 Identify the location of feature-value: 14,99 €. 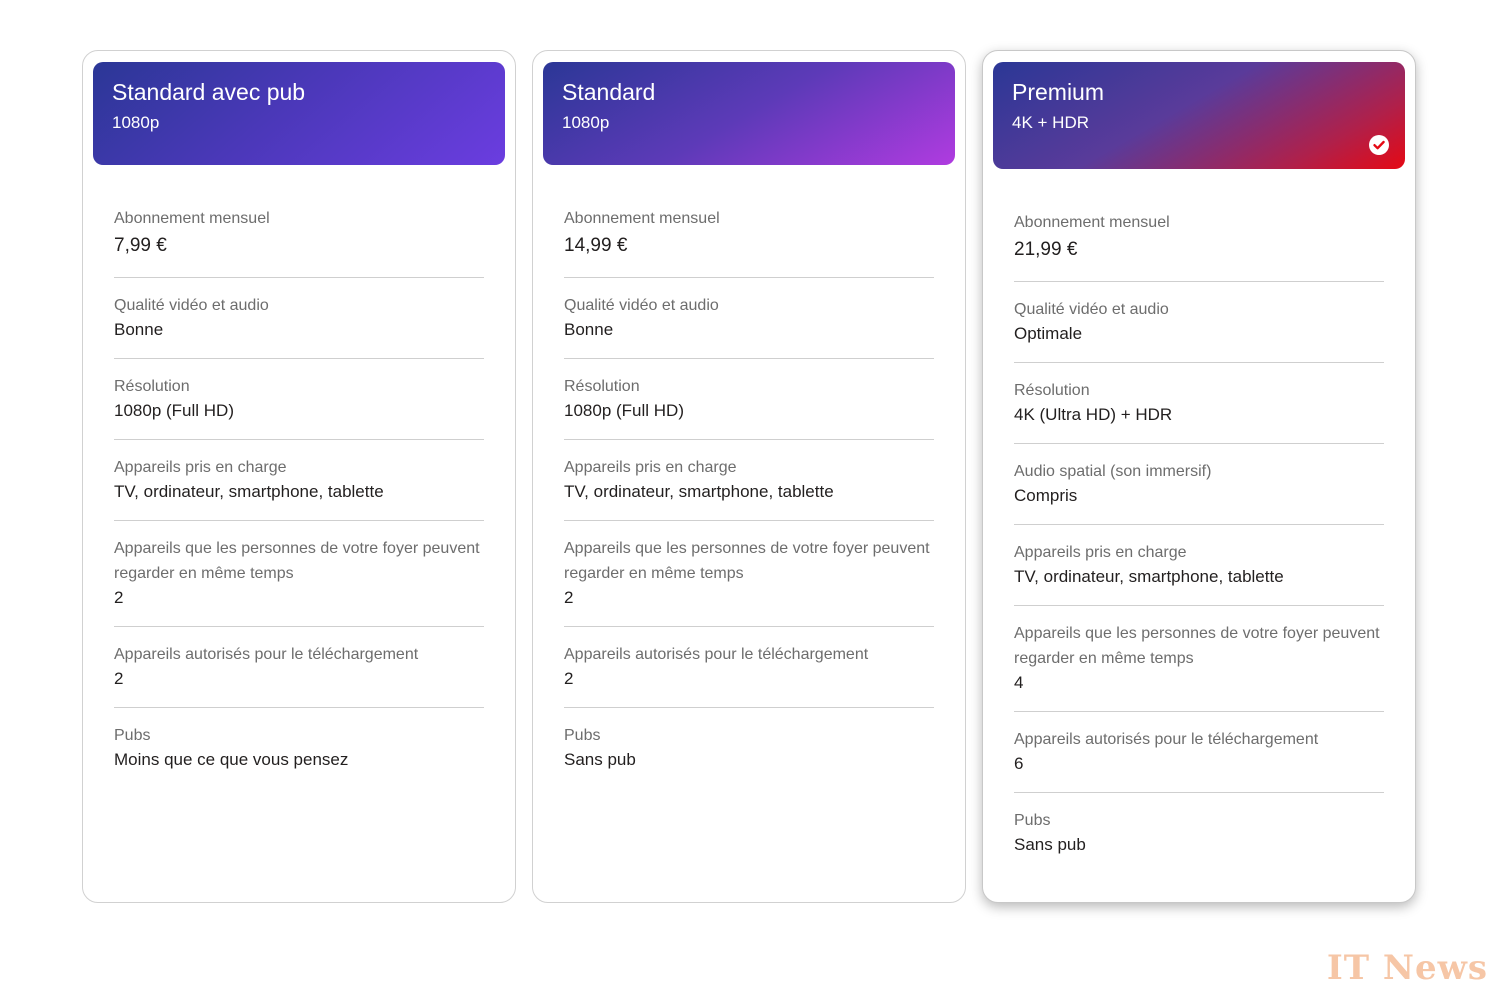
(596, 245).